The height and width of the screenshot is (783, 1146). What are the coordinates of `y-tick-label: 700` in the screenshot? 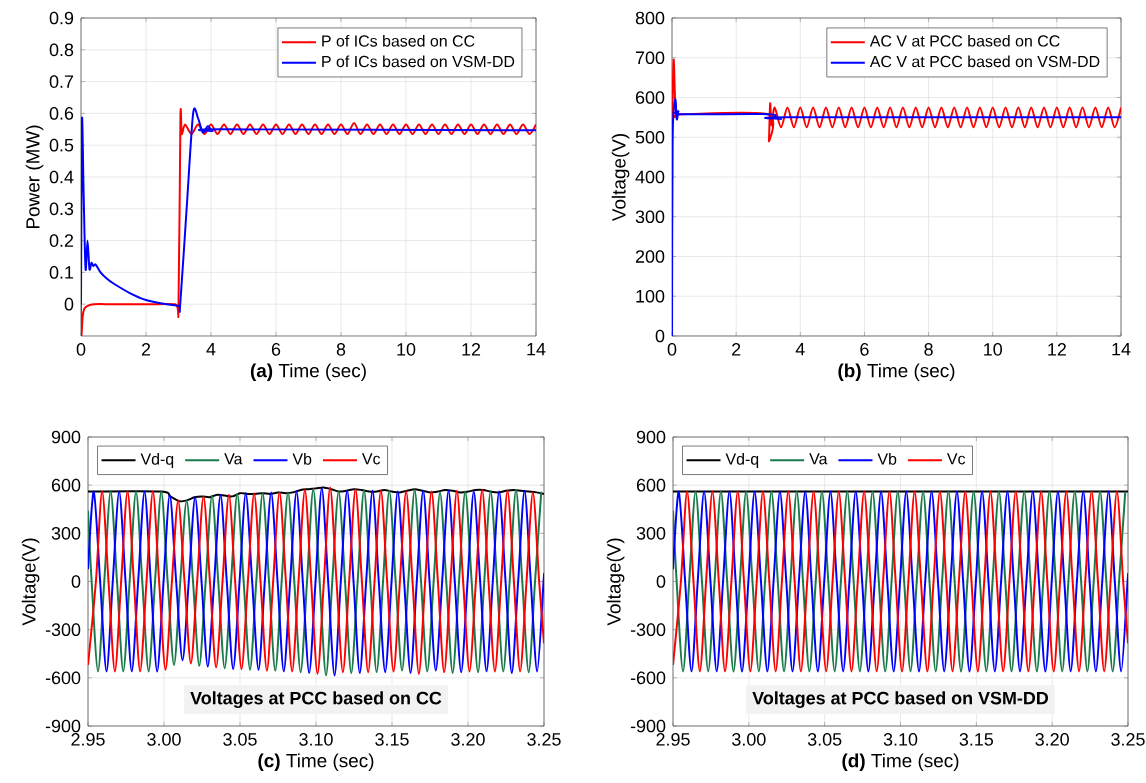 It's located at (650, 58).